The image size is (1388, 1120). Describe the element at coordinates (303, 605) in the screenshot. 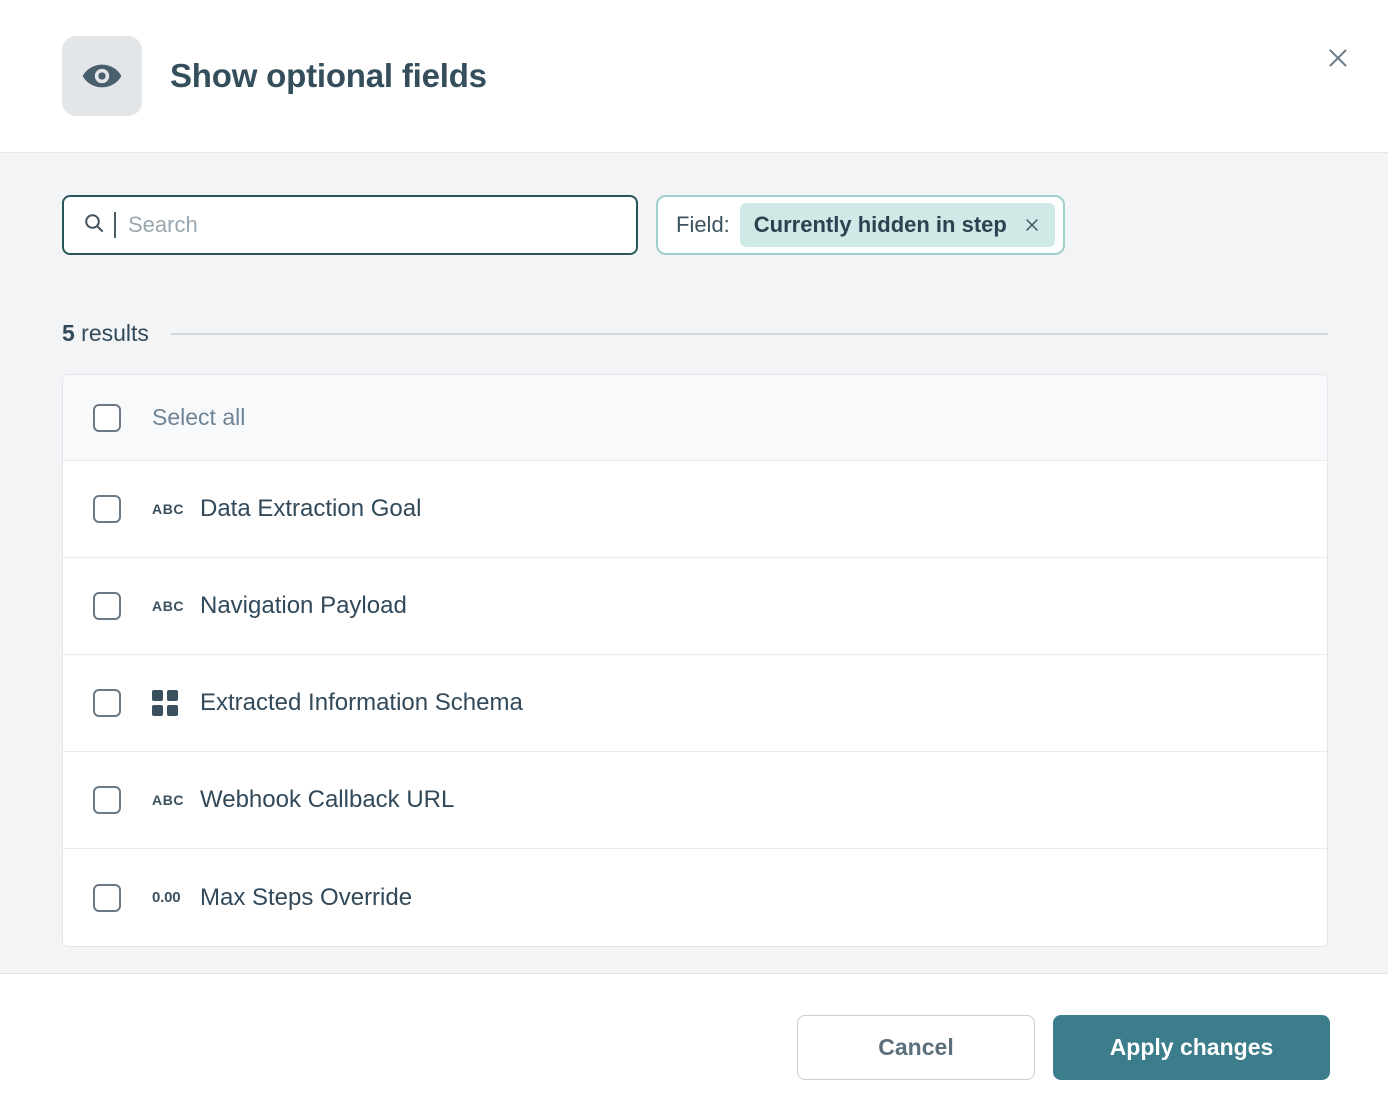

I see `list-item-label: Navigation Payload` at that location.